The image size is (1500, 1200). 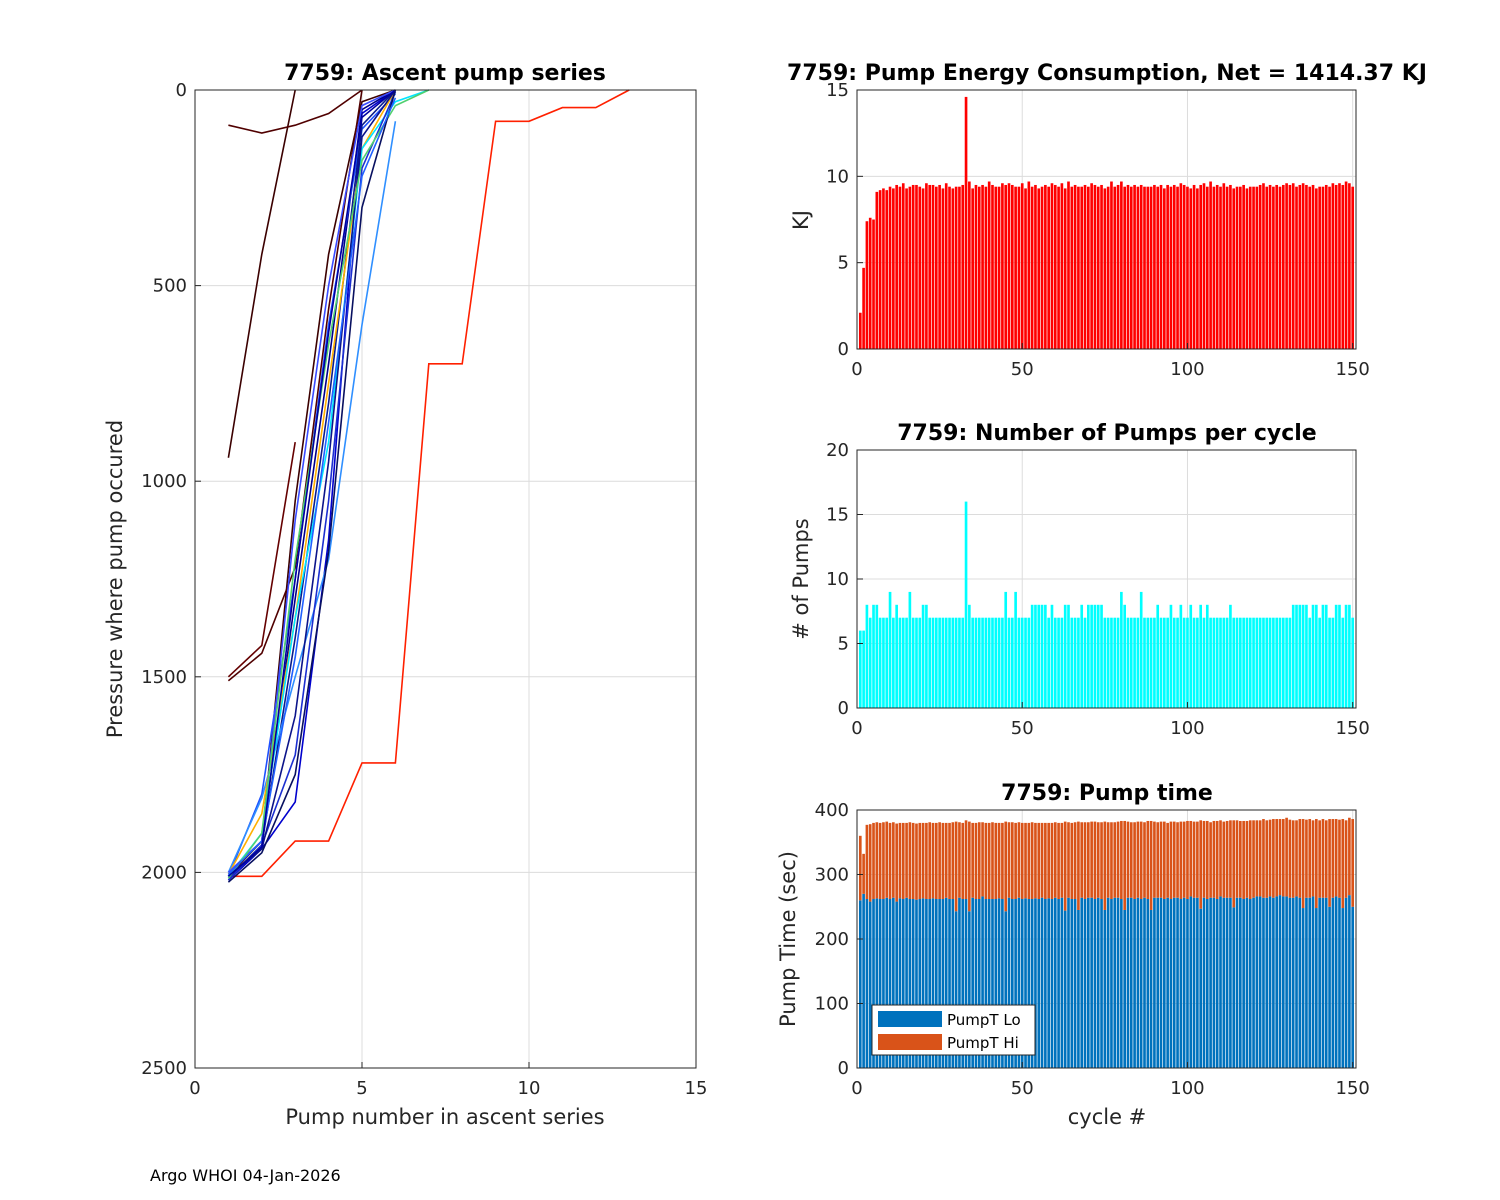 What do you see at coordinates (164, 481) in the screenshot?
I see `ascent-ytick-label: 1000` at bounding box center [164, 481].